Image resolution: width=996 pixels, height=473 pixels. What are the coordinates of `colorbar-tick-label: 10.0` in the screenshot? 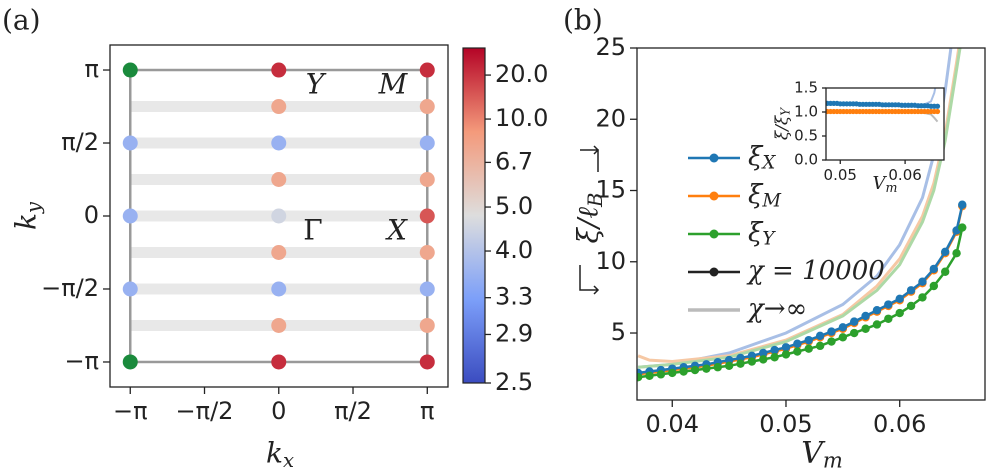 It's located at (521, 118).